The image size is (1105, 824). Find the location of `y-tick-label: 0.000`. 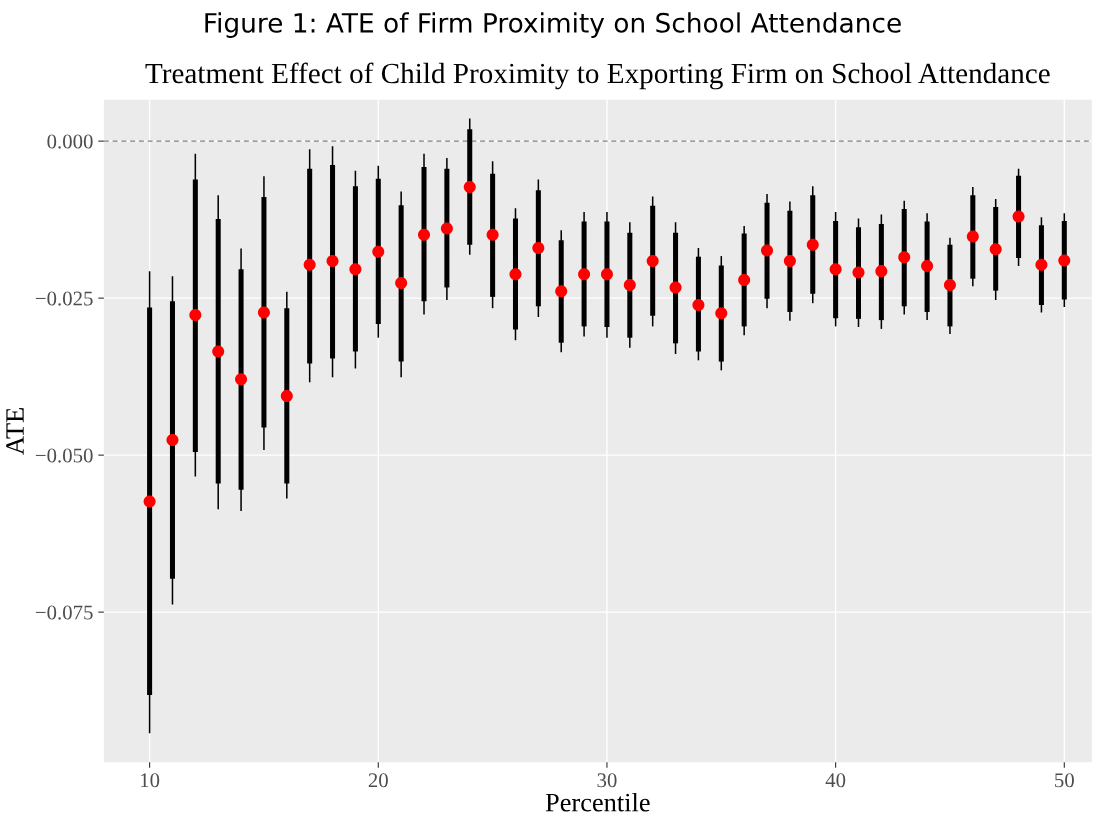

y-tick-label: 0.000 is located at coordinates (70, 141).